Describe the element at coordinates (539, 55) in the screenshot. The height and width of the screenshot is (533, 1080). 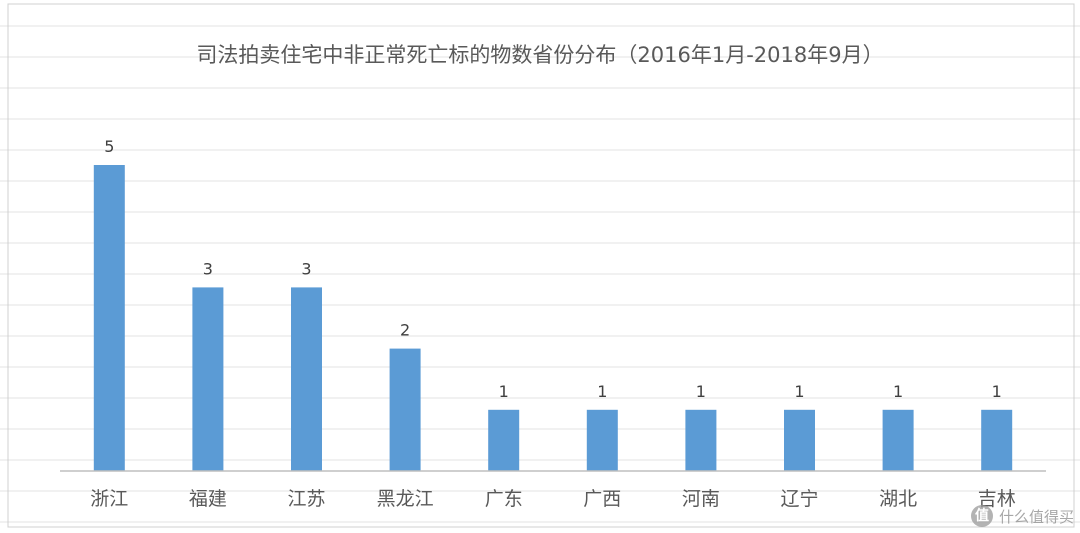
I see `chart-title: 司法拍卖住宅中非正常死亡标的物数省份分布（2016年1月-2018年9月）` at that location.